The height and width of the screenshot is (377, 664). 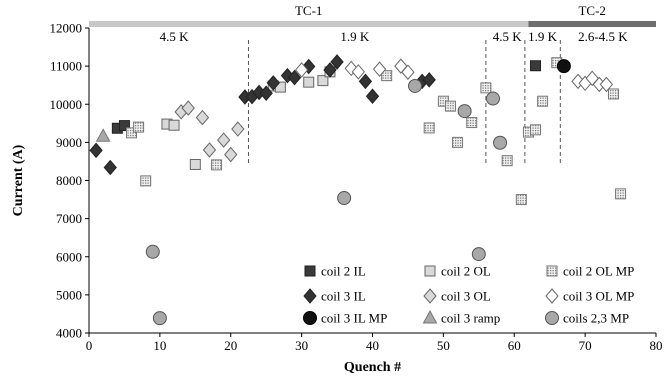 I want to click on legend-item-5: coil 3 OL MP, so click(x=589, y=296).